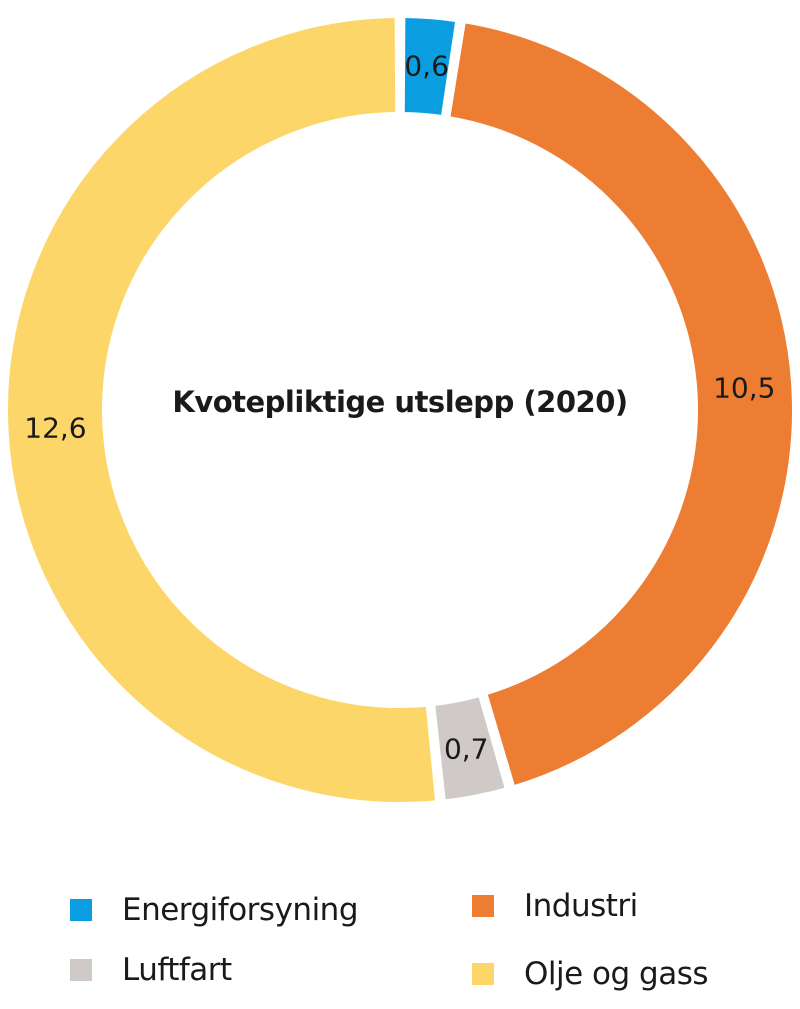 The image size is (800, 1009). I want to click on legend-item-industri: Industri, so click(555, 906).